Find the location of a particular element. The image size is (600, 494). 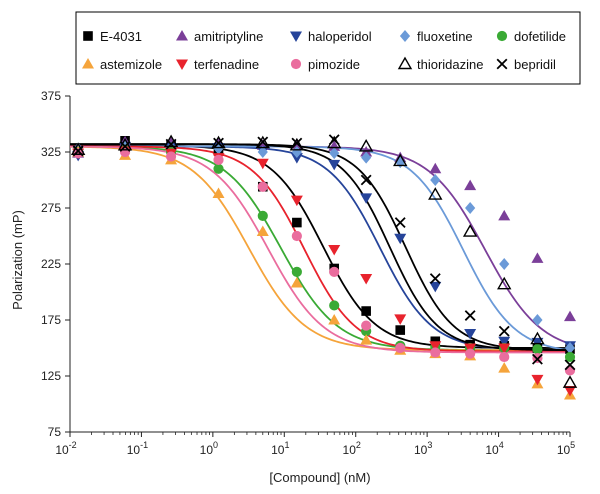

legend-marker-amitriptyline is located at coordinates (182, 35).